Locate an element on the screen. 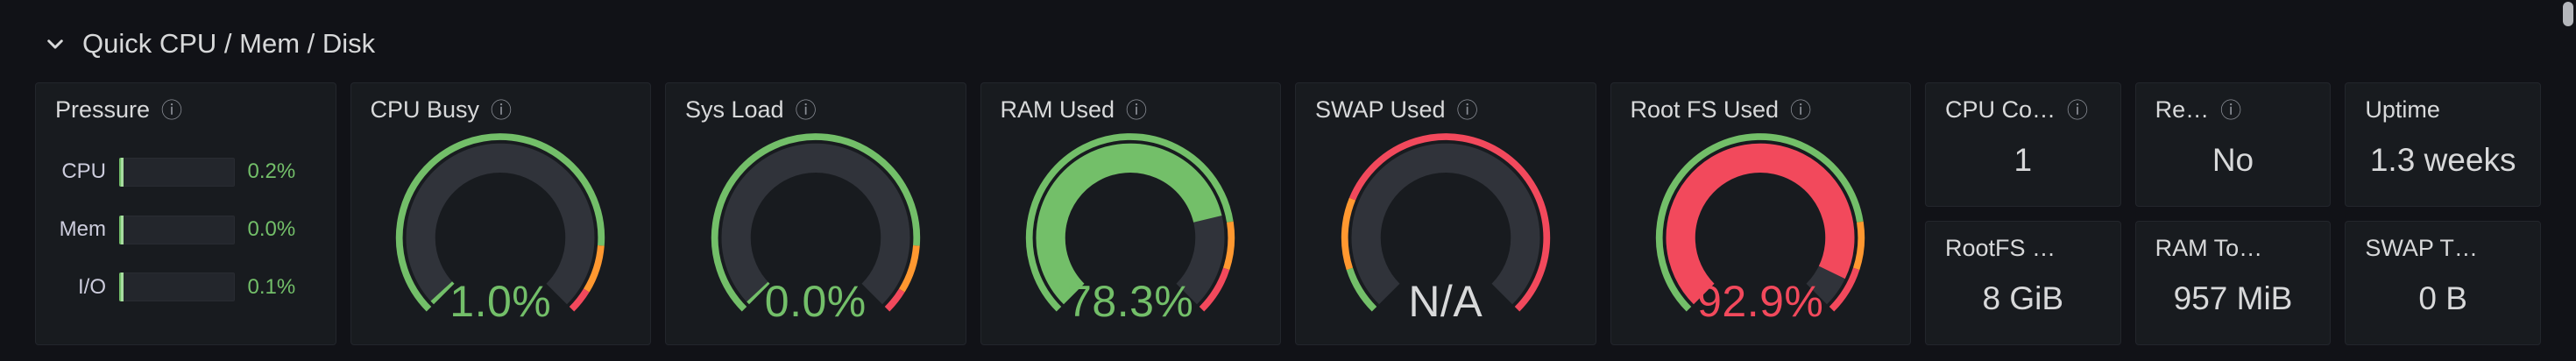 The image size is (2576, 361). panel-pressure: Pressure ⓘ CPU 0.2% Mem 0.0% I/O 0.1% is located at coordinates (185, 213).